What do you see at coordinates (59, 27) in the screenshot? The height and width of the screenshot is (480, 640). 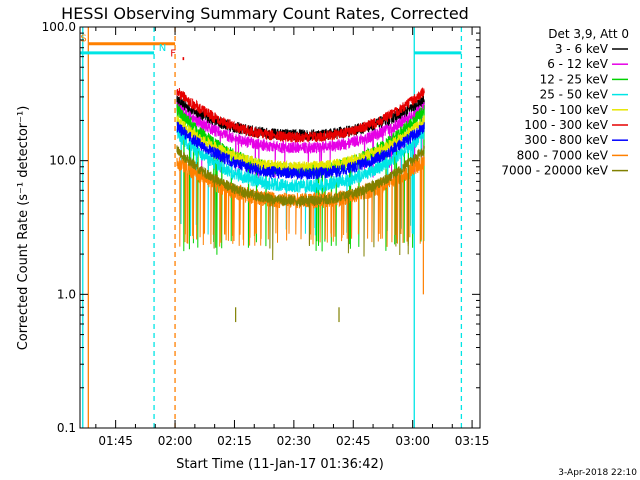 I see `y-tick-label-3: 100.0` at bounding box center [59, 27].